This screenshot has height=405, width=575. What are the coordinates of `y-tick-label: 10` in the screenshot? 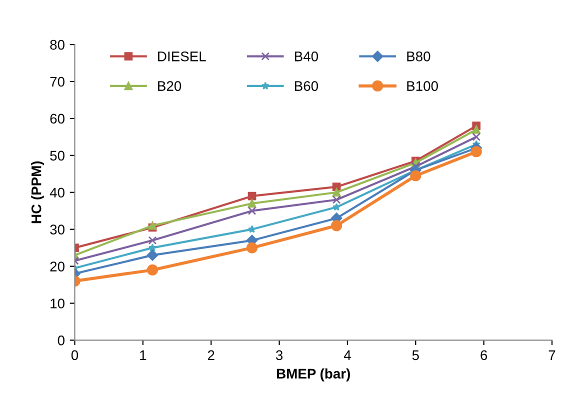 It's located at (57, 303).